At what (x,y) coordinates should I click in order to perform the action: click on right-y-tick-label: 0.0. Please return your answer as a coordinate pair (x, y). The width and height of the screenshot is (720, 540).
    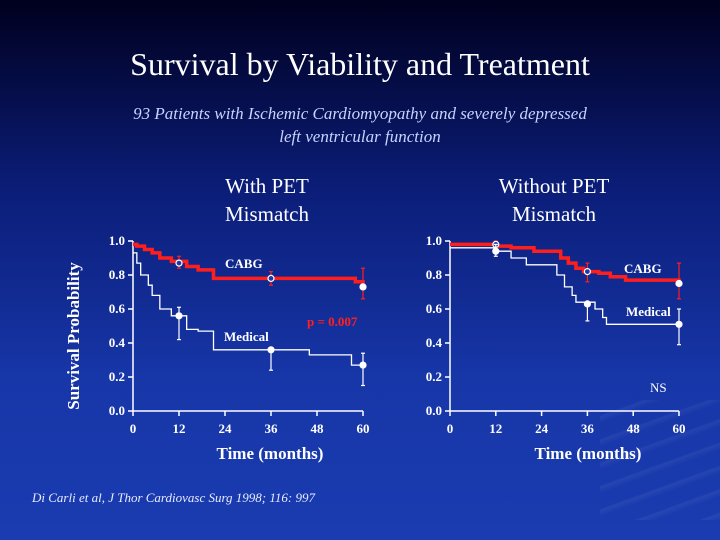
    Looking at the image, I should click on (434, 410).